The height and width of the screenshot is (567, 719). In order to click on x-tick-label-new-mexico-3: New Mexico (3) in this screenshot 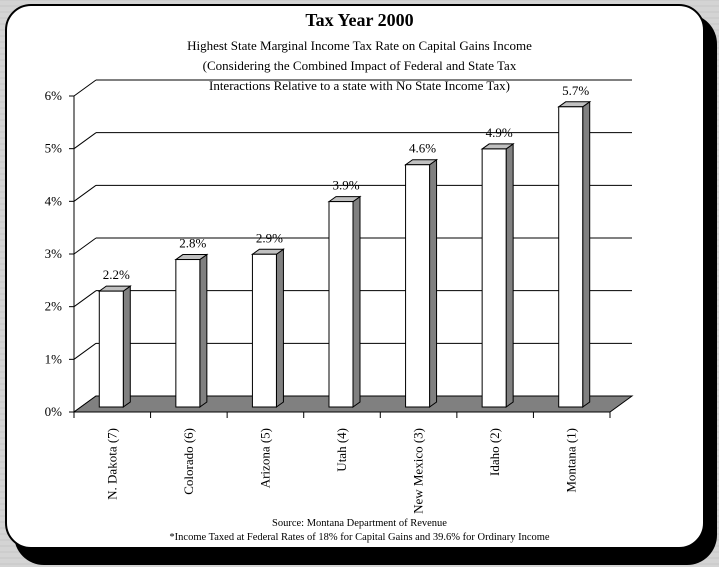, I will do `click(418, 471)`.